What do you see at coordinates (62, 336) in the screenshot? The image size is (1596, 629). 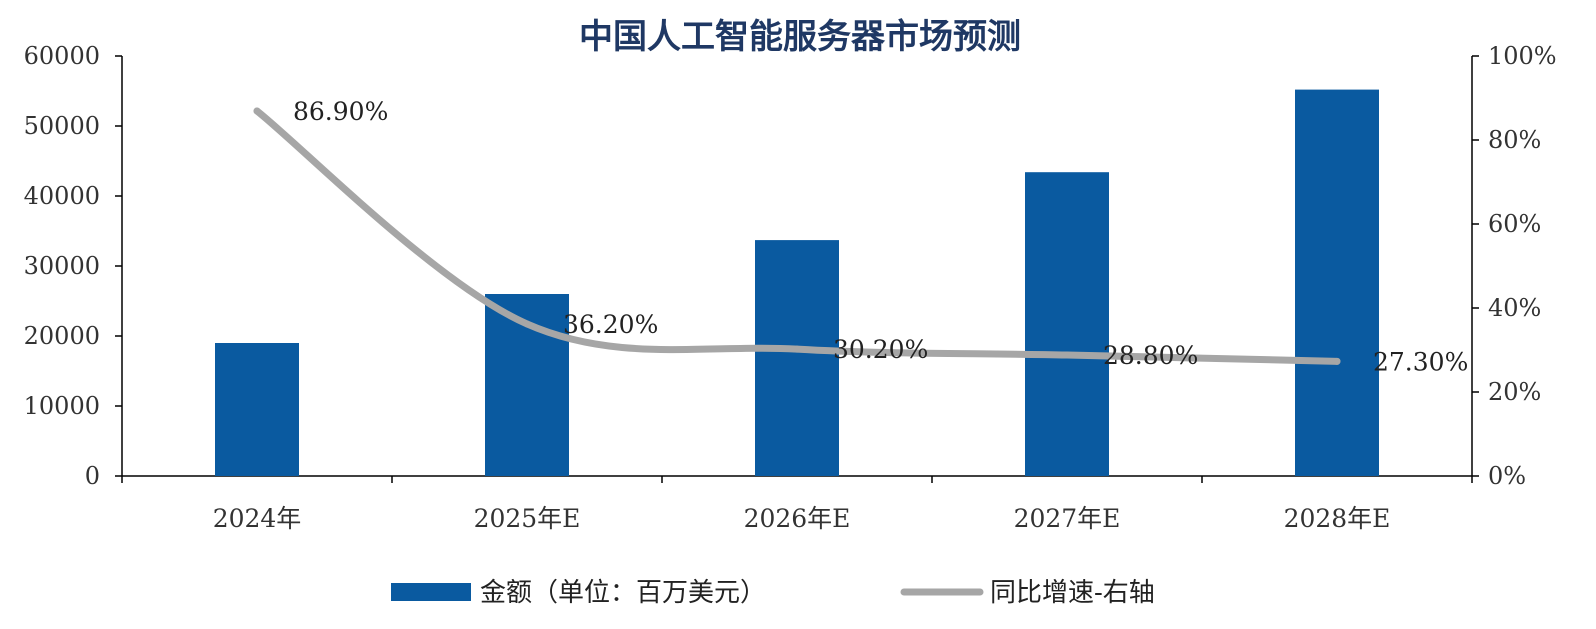 I see `y-left-tick-label: 20000` at bounding box center [62, 336].